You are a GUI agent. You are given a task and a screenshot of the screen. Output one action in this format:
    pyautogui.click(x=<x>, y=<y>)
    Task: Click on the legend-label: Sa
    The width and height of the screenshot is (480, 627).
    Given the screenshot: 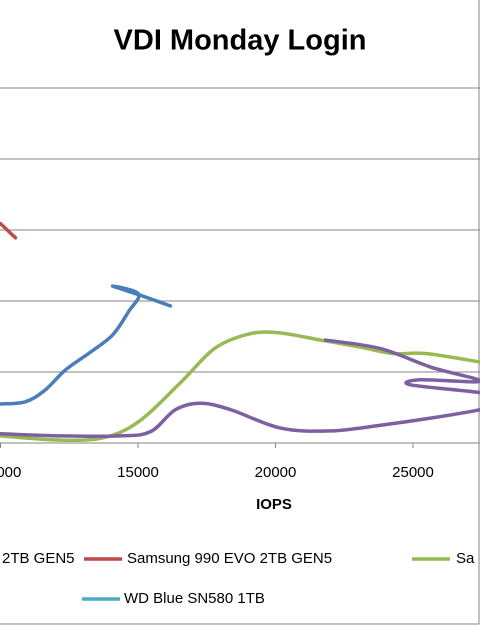 What is the action you would take?
    pyautogui.click(x=465, y=558)
    